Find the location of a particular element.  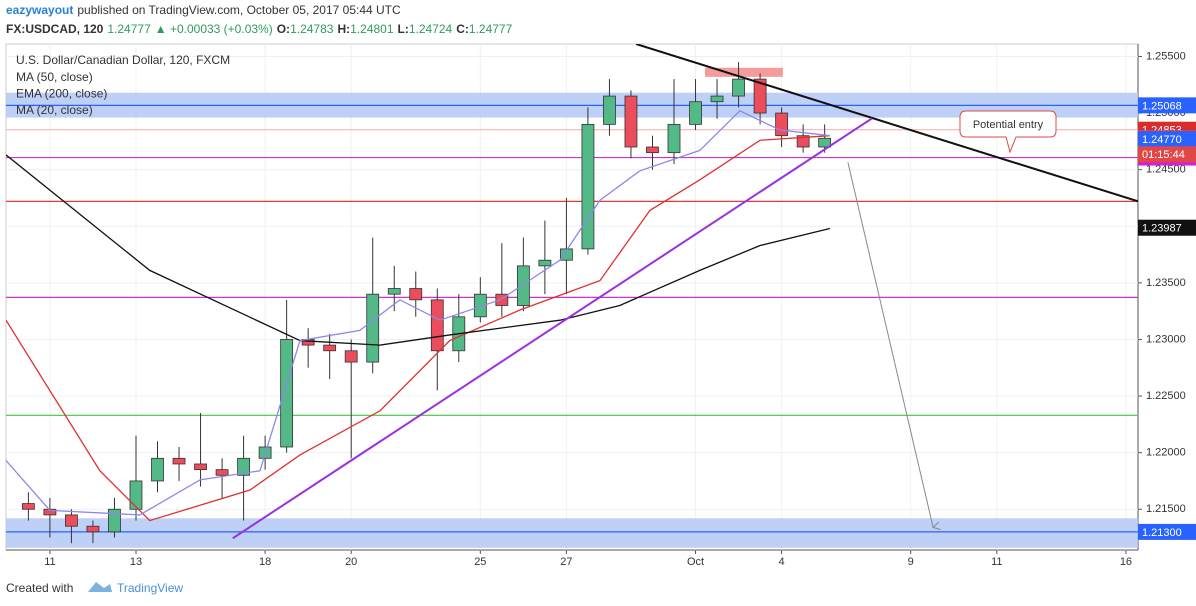

c-label: C: is located at coordinates (462, 29).